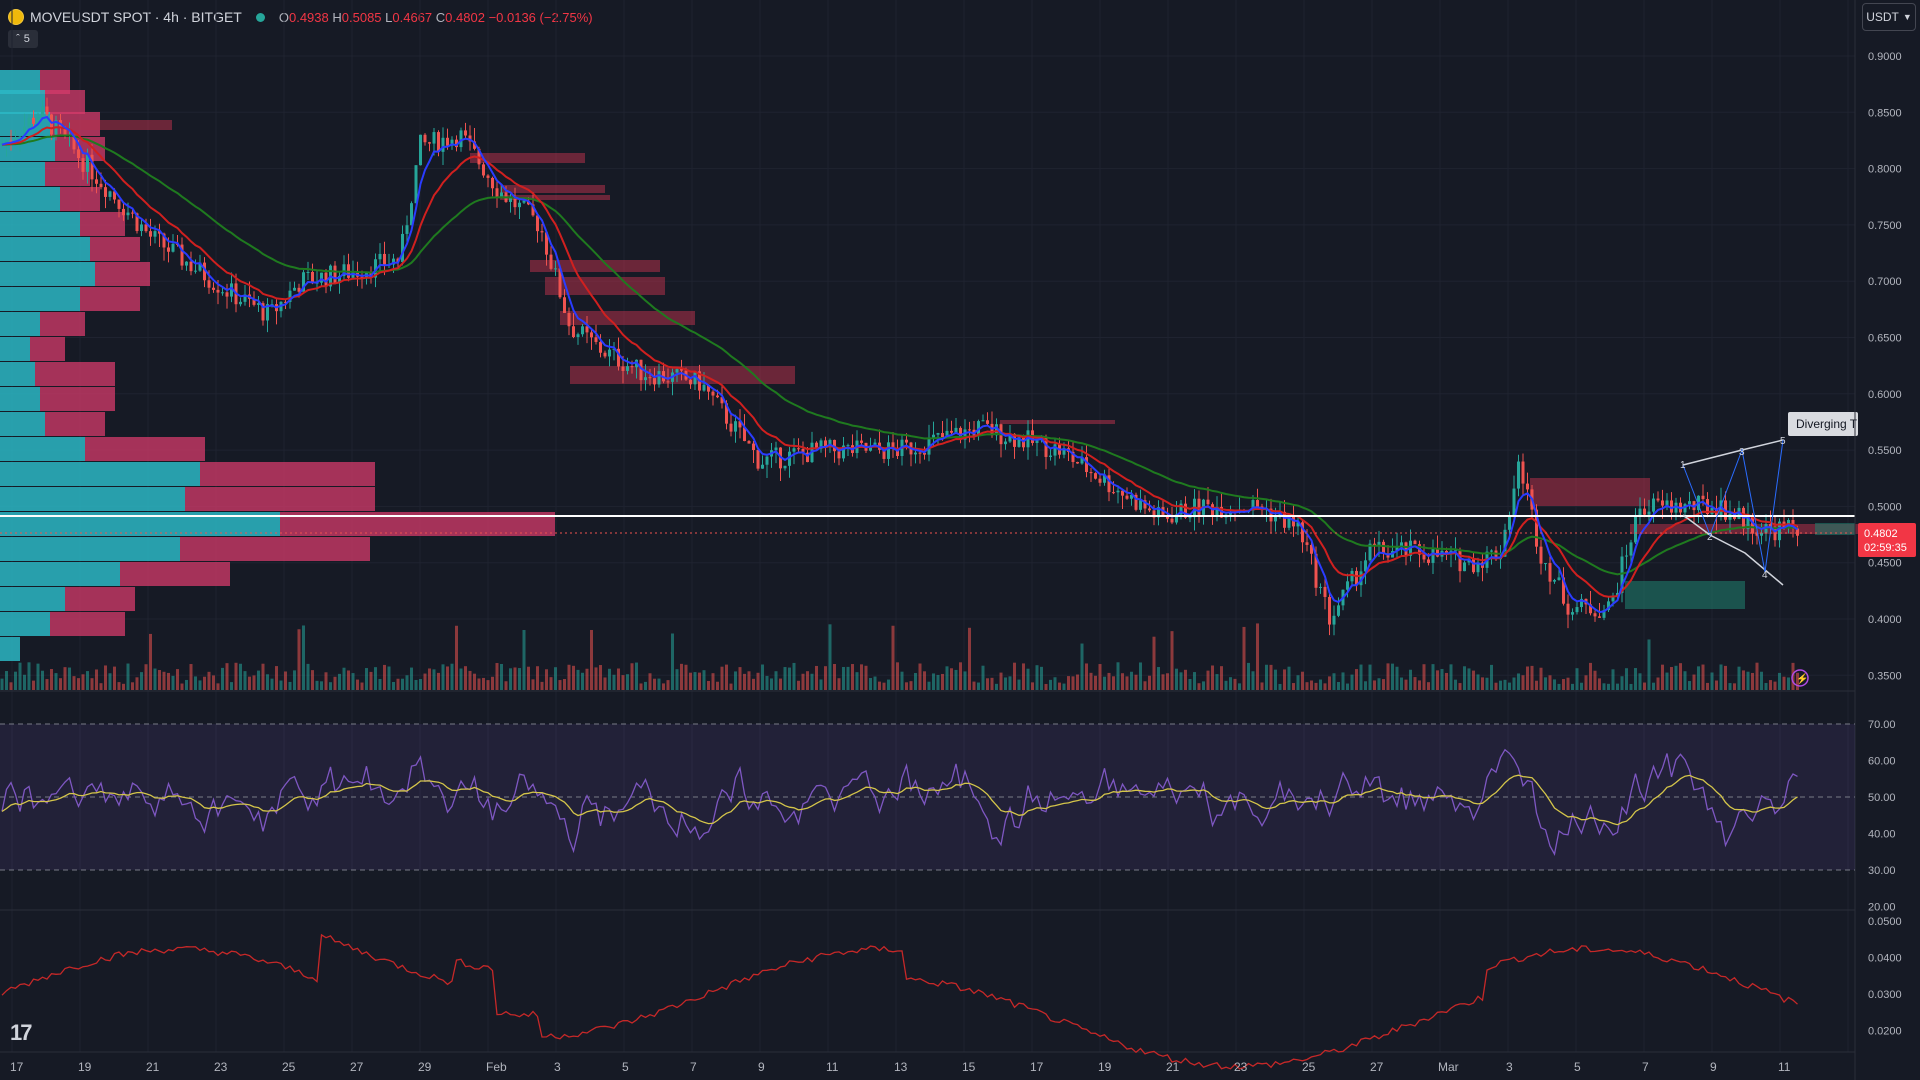 The image size is (1920, 1080). Describe the element at coordinates (1882, 725) in the screenshot. I see `rsi-tick: 70.00` at that location.